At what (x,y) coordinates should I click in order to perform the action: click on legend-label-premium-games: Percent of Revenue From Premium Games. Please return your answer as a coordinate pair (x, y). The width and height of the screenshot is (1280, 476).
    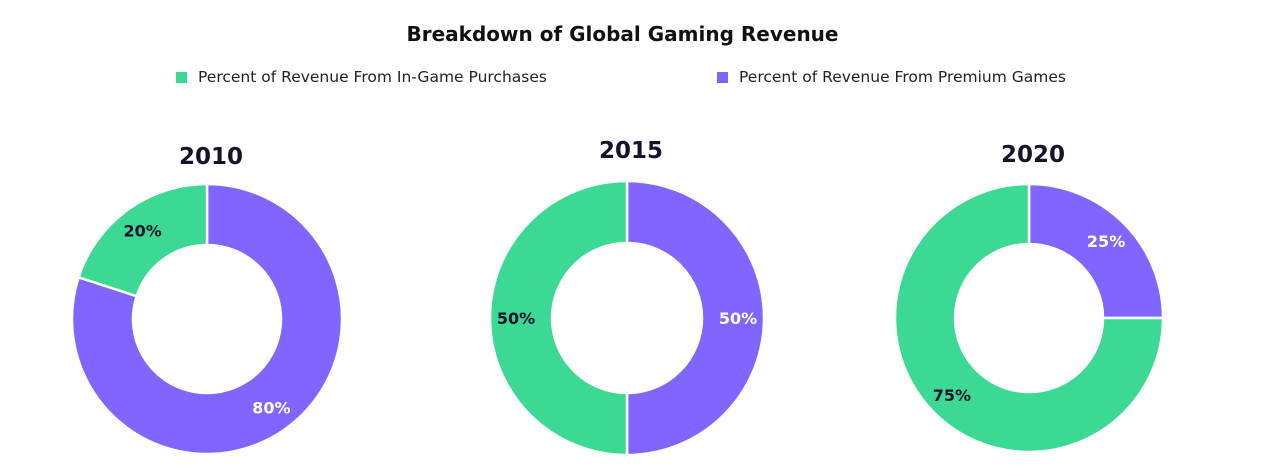
    Looking at the image, I should click on (902, 77).